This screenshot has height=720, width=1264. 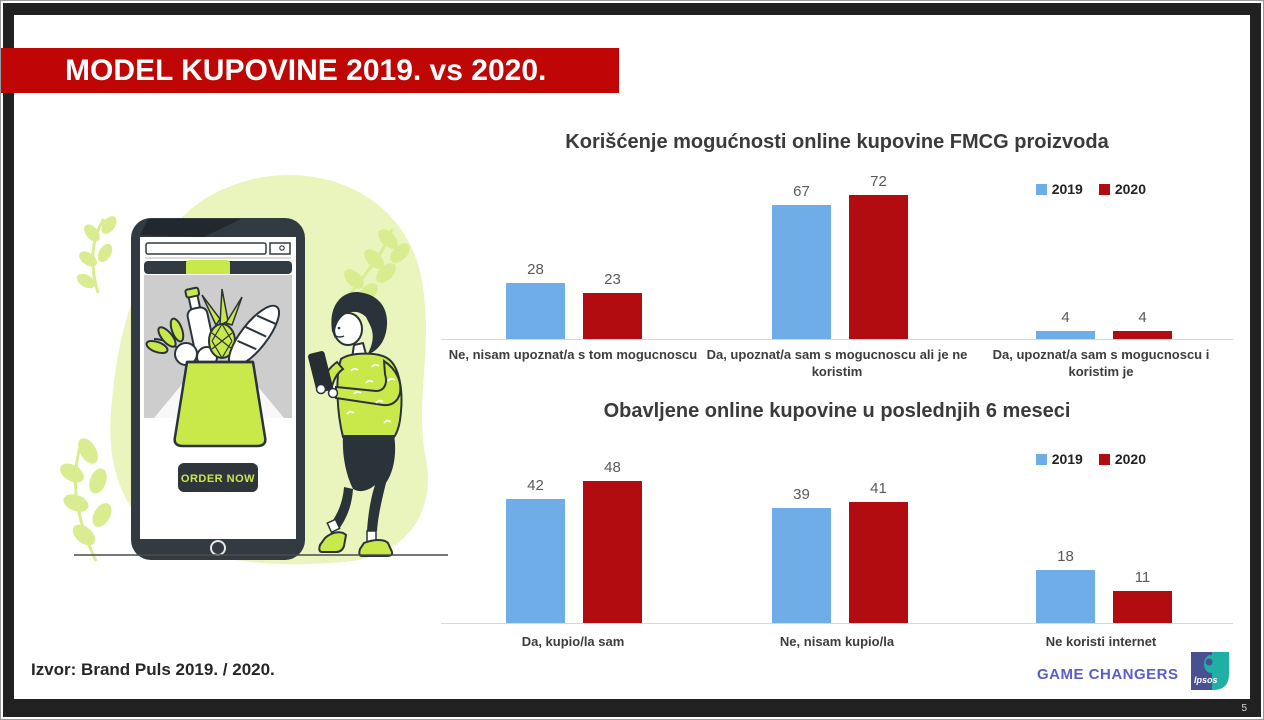 What do you see at coordinates (573, 354) in the screenshot?
I see `category-label: Ne, nisam upoznat/a s tom mogucnoscu` at bounding box center [573, 354].